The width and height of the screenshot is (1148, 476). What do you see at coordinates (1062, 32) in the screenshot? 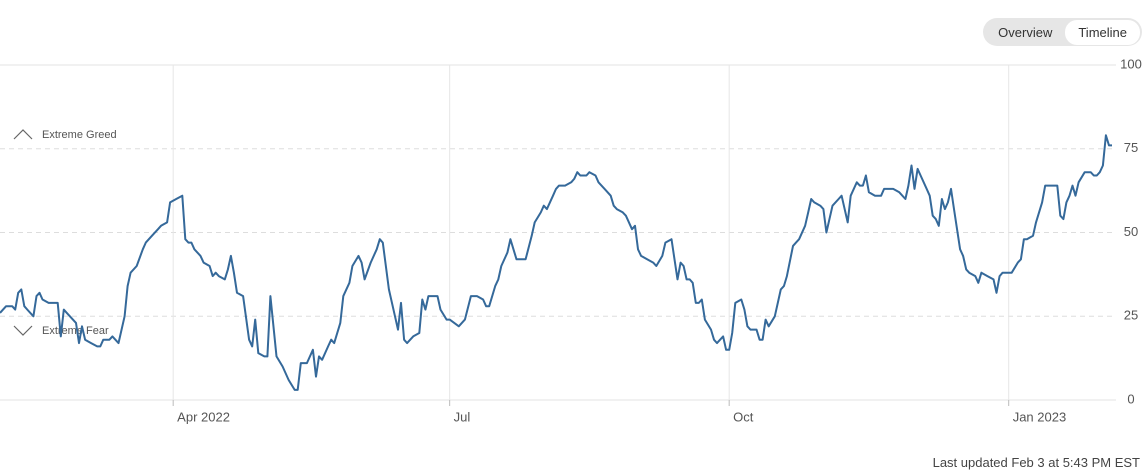
I see `view-toggle: Overview Timeline` at bounding box center [1062, 32].